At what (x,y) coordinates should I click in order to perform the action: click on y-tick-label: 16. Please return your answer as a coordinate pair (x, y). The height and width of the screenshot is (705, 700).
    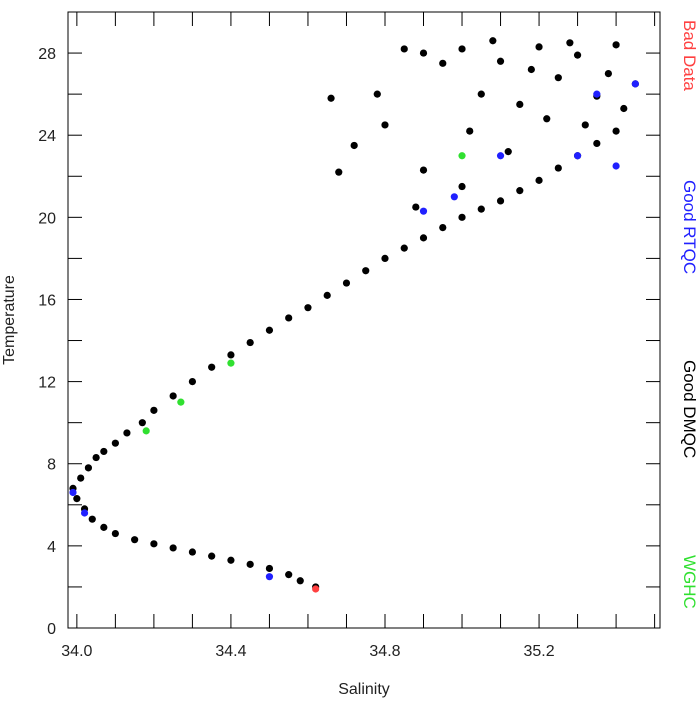
    Looking at the image, I should click on (47, 300).